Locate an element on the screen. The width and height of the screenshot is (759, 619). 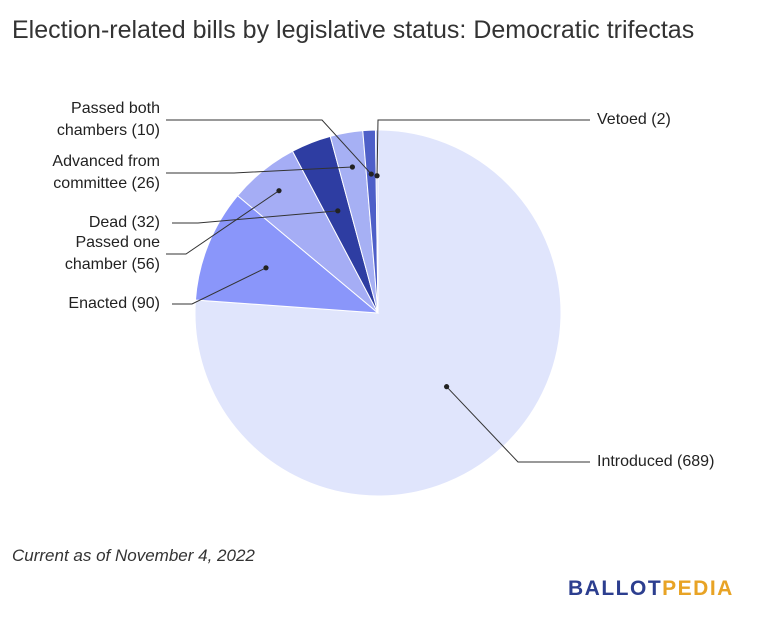
slice-label-vetoed: Vetoed (2) is located at coordinates (634, 119).